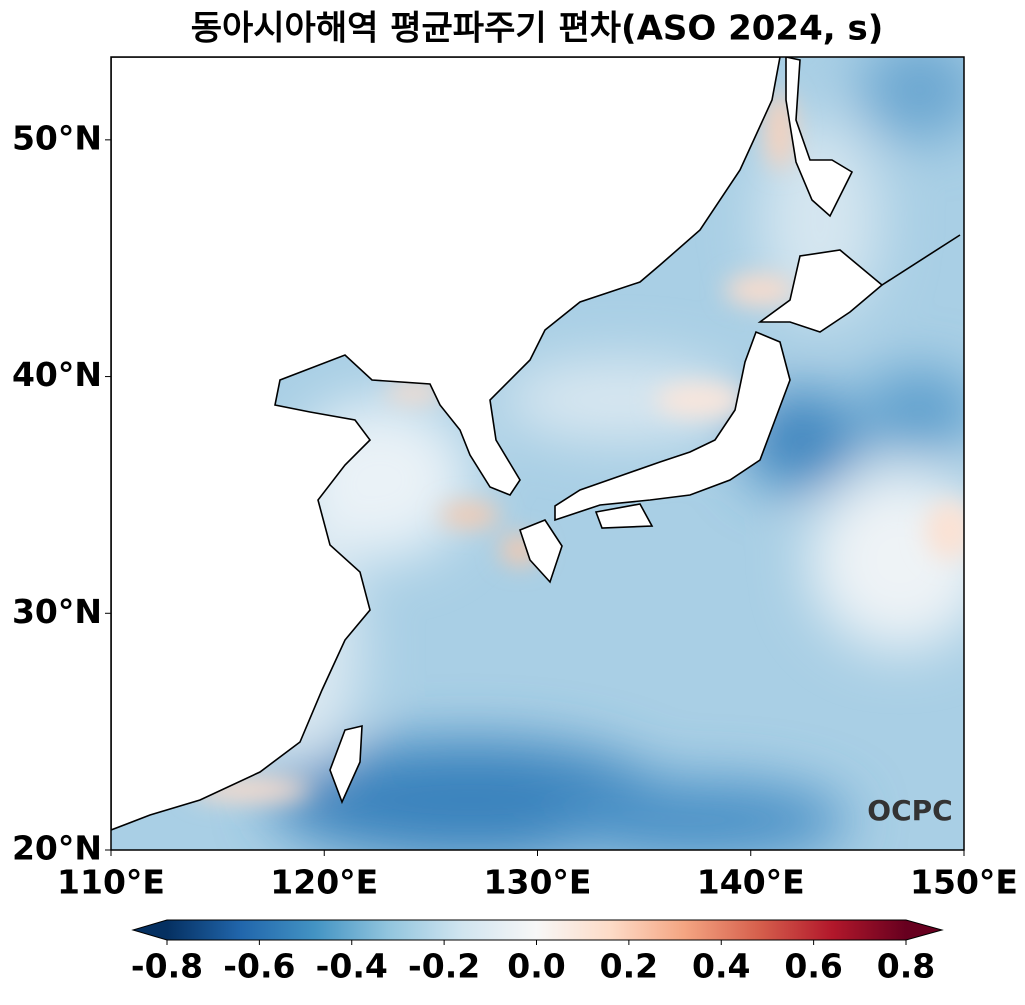 This screenshot has width=1025, height=1005. Describe the element at coordinates (751, 882) in the screenshot. I see `x-tick-label: 140°E` at that location.